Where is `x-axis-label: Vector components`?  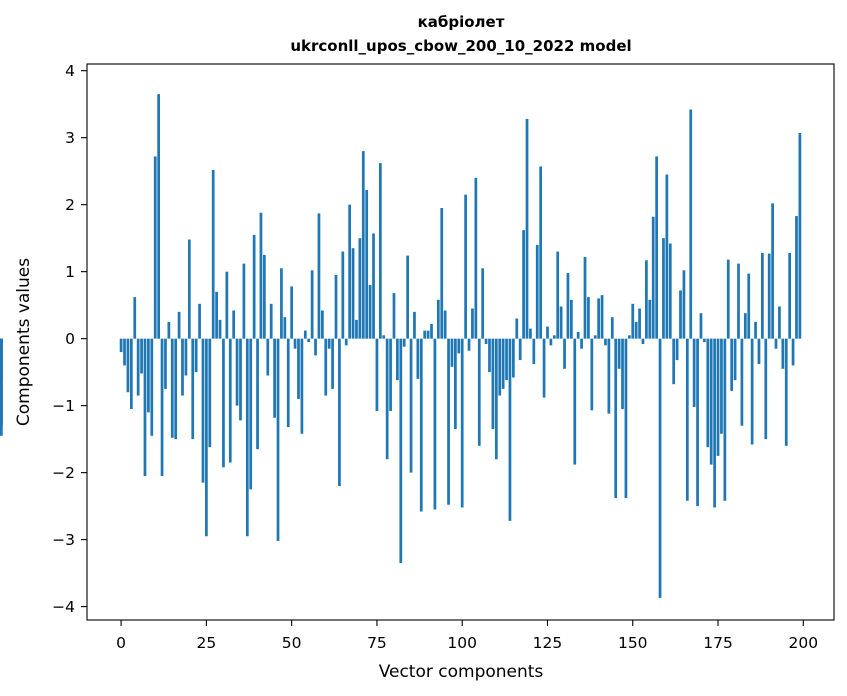
x-axis-label: Vector components is located at coordinates (461, 672).